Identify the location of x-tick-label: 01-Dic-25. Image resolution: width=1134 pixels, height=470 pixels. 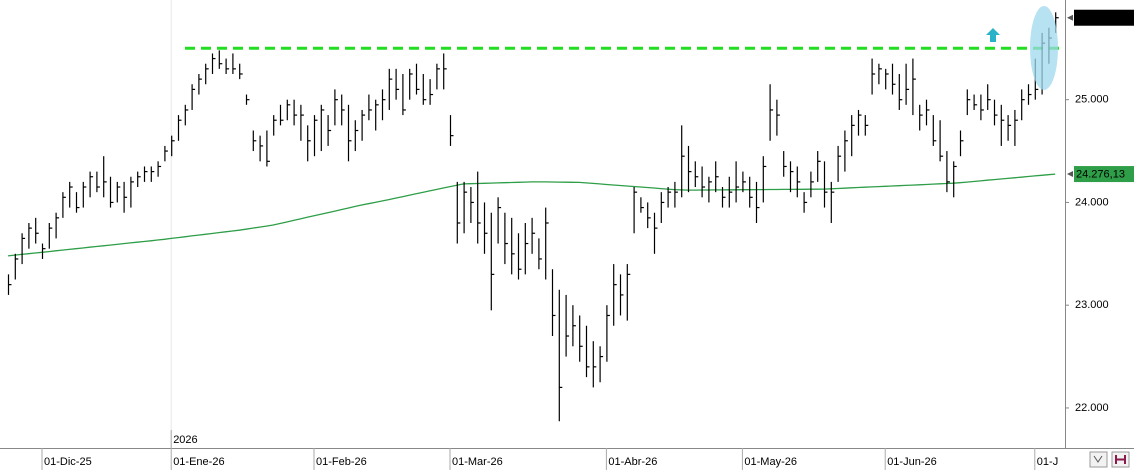
(68, 462).